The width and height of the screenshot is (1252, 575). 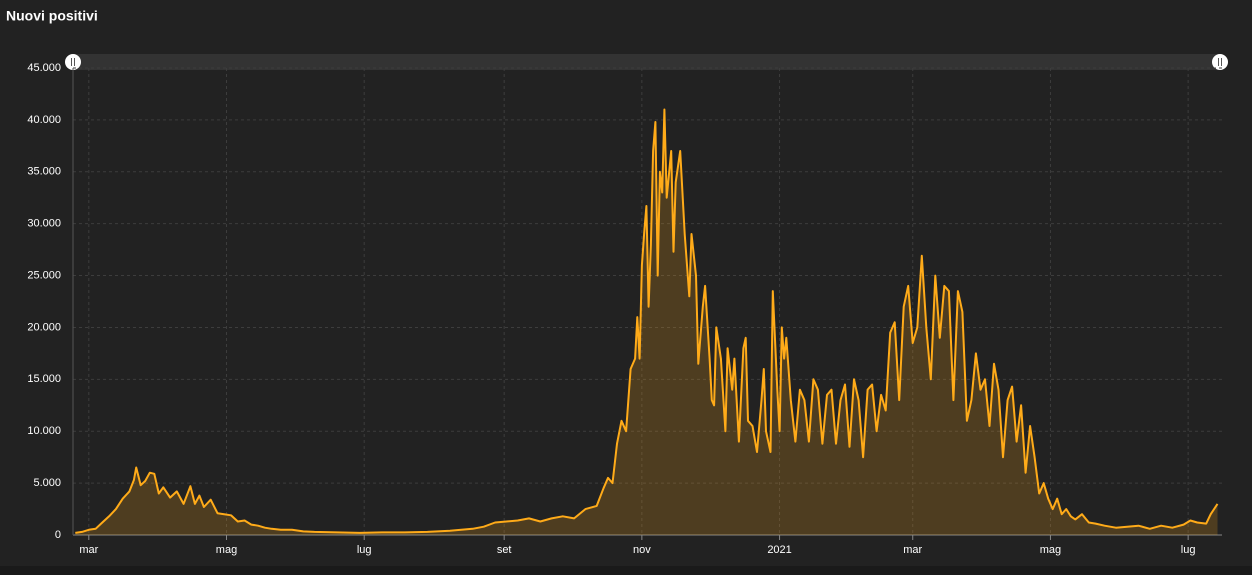 I want to click on y-tick-label: 35.000, so click(x=44, y=172).